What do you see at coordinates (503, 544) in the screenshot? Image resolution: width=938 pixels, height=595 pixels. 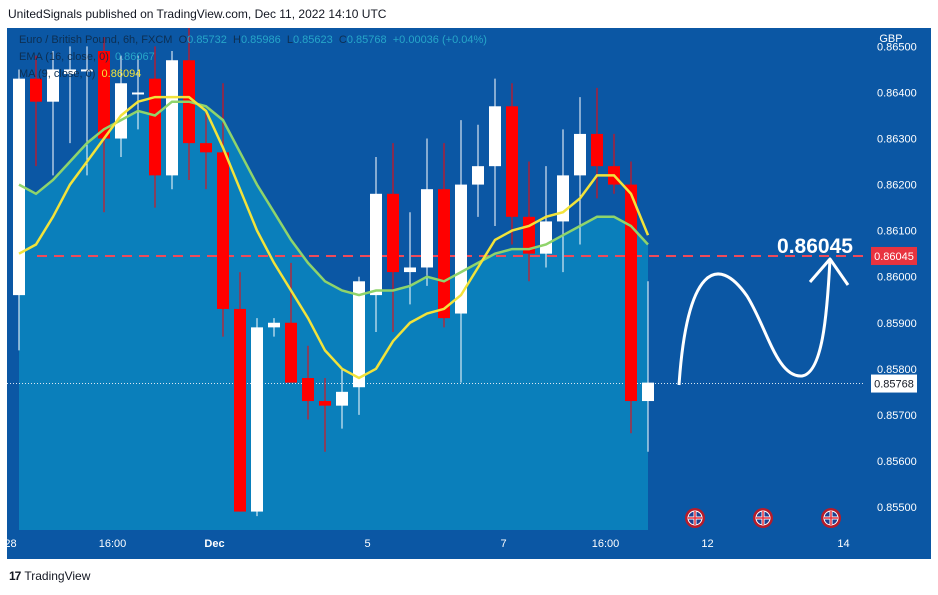 I see `x-tick-label: 7` at bounding box center [503, 544].